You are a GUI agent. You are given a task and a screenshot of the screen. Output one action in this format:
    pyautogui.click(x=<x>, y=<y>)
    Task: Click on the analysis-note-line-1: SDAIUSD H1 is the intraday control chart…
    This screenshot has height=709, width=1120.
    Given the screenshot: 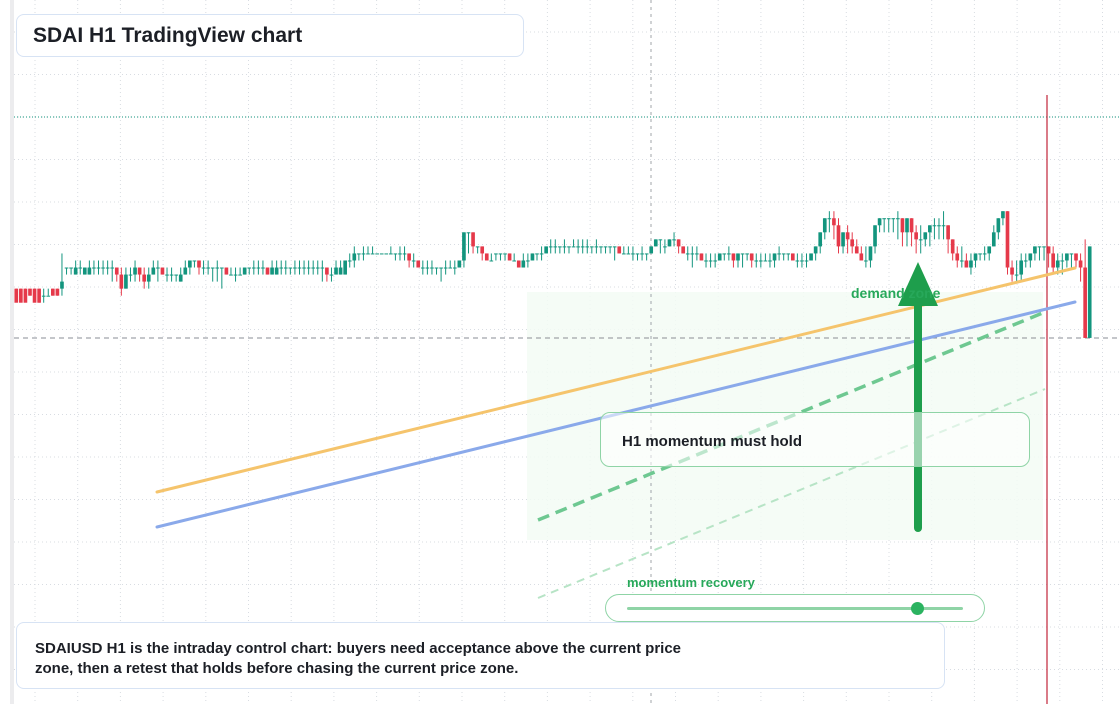 What is the action you would take?
    pyautogui.click(x=358, y=648)
    